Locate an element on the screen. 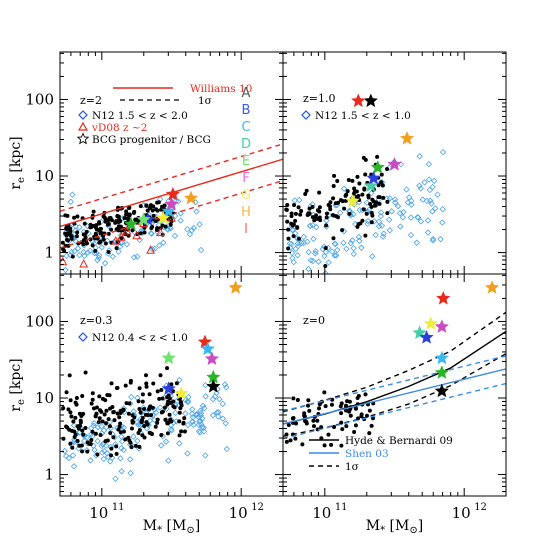 This screenshot has height=538, width=538. x-tick-exponent: 12 is located at coordinates (257, 507).